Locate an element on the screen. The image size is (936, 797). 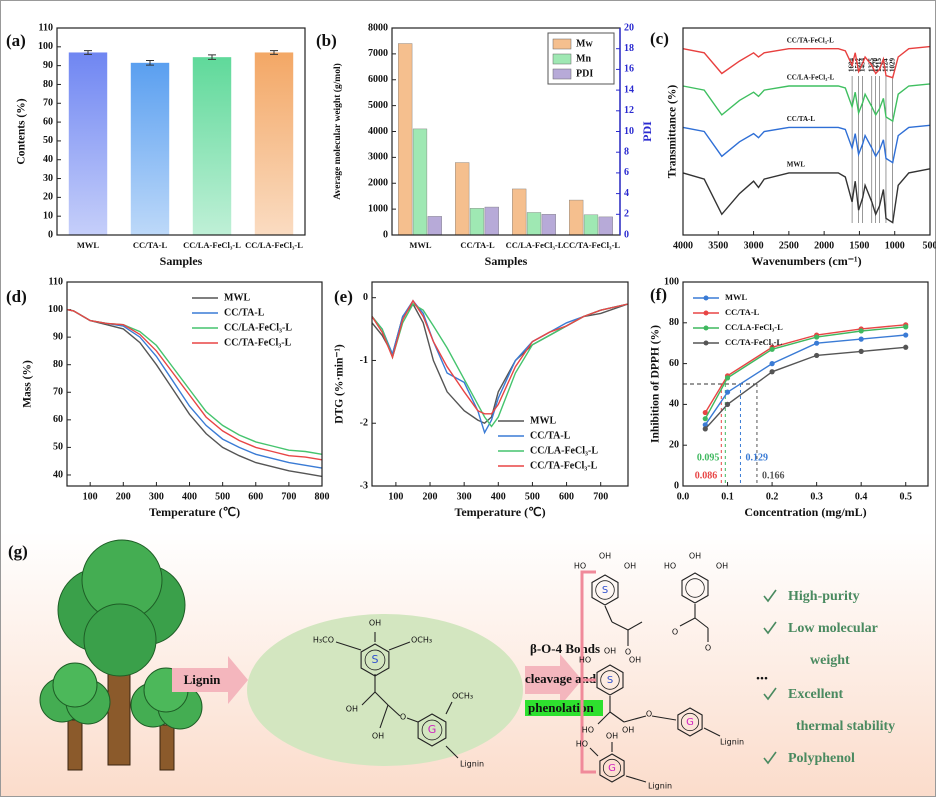
x-tick-label: 100 is located at coordinates (90, 496).